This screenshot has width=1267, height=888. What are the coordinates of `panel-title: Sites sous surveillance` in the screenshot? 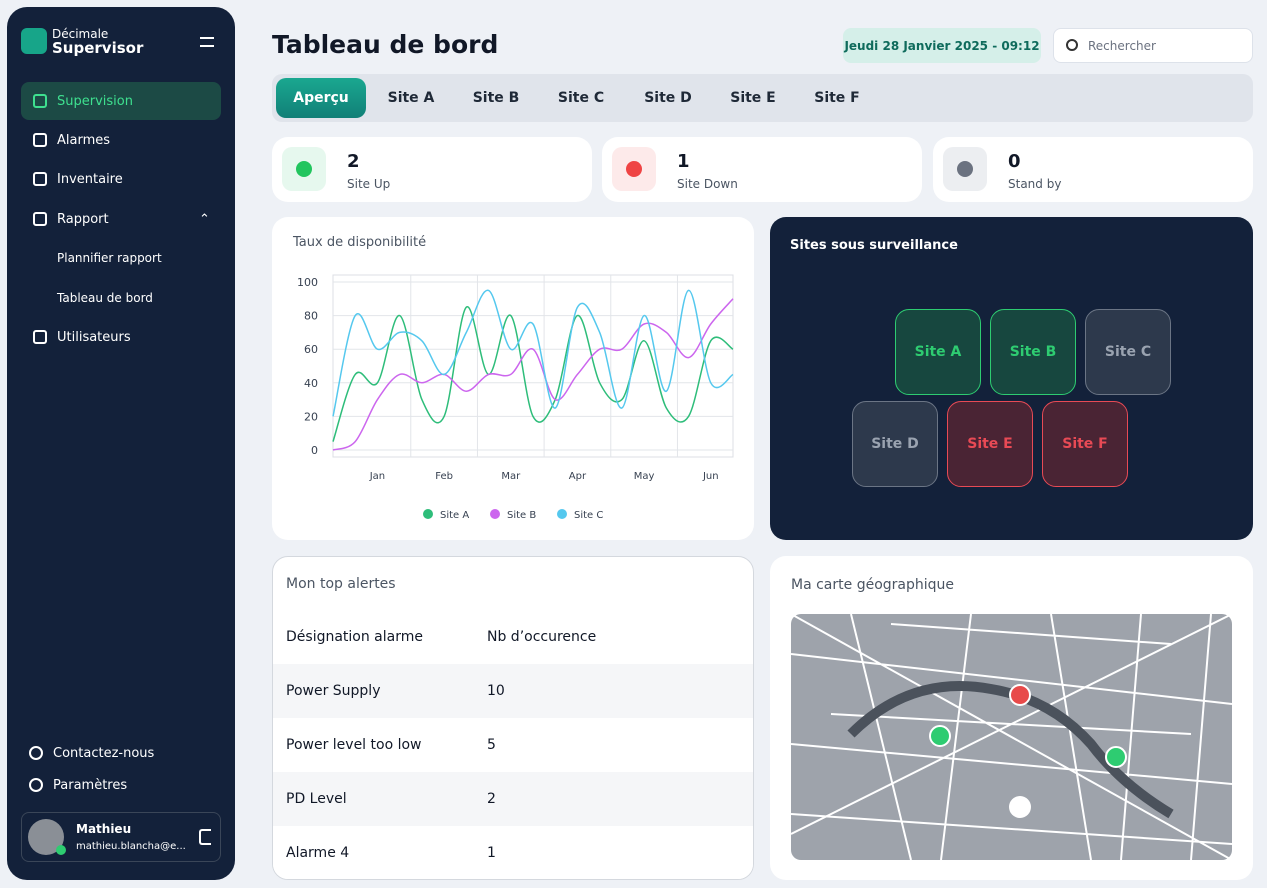 It's located at (874, 245).